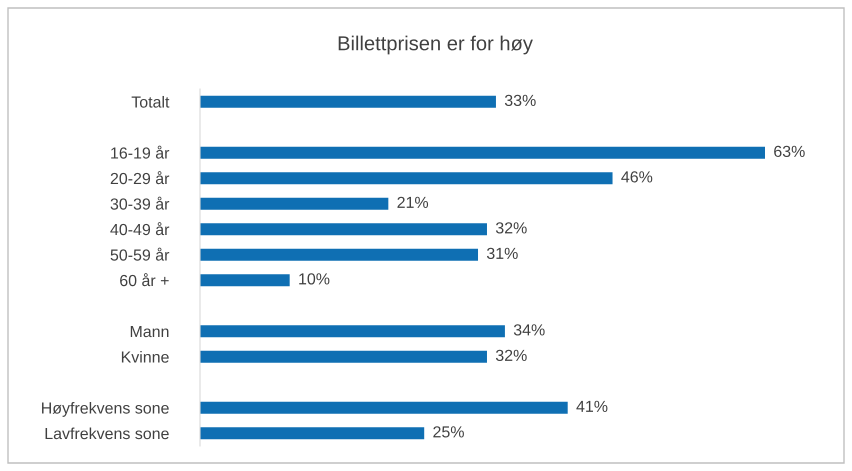 This screenshot has height=471, width=852. What do you see at coordinates (529, 330) in the screenshot?
I see `data-label: 34%` at bounding box center [529, 330].